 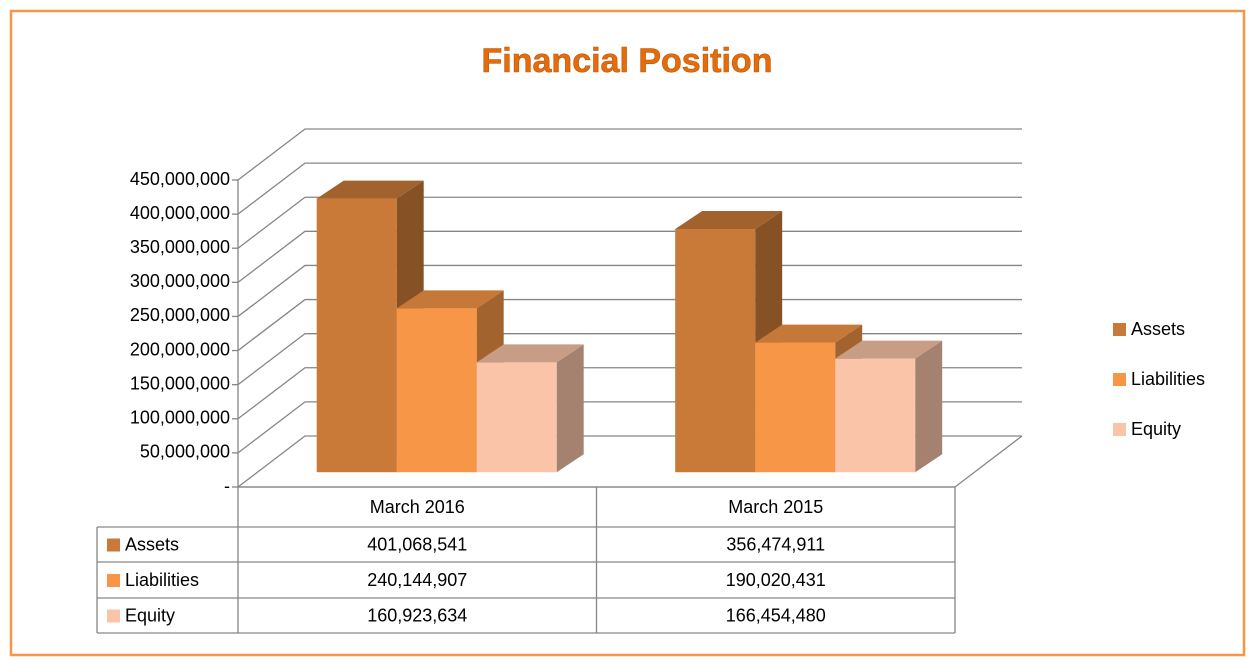 I want to click on chart-title: Financial Position, so click(x=627, y=61).